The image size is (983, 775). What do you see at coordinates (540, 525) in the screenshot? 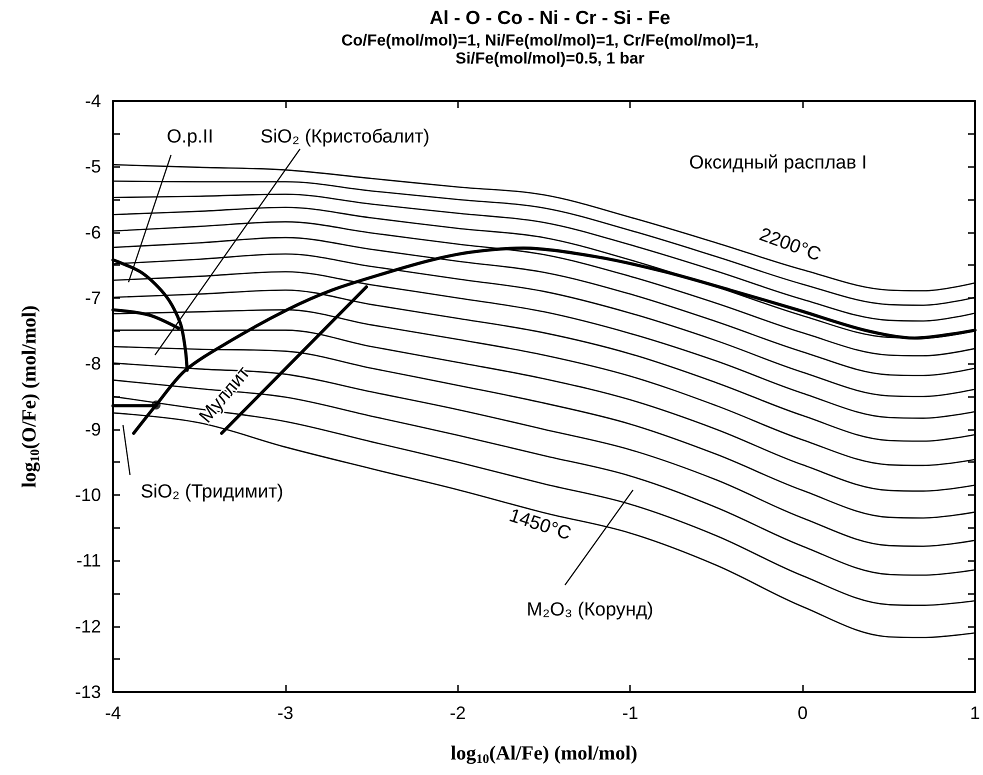
I see `annotation: 1450°C` at bounding box center [540, 525].